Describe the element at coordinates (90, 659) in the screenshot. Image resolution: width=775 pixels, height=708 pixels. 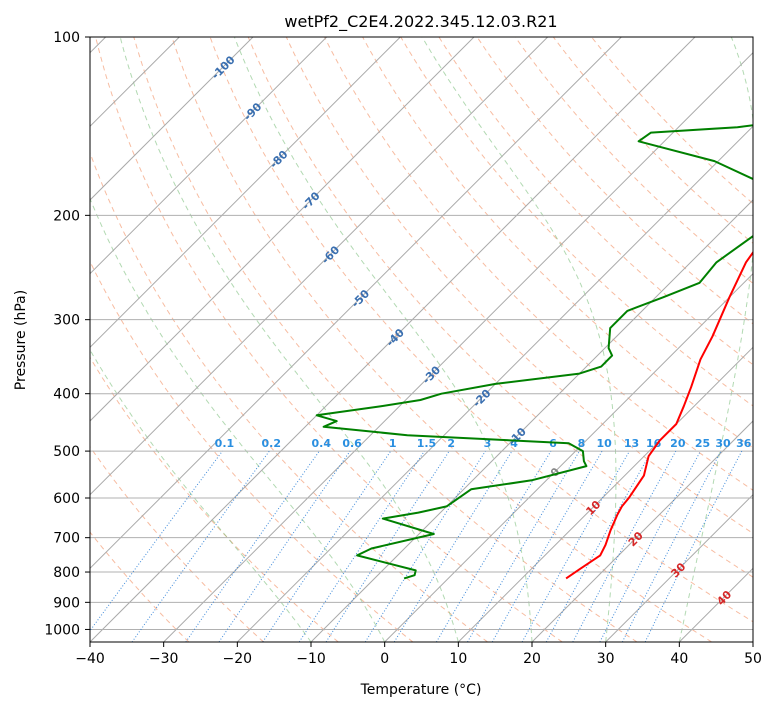
I see `x-tick-label: −40` at that location.